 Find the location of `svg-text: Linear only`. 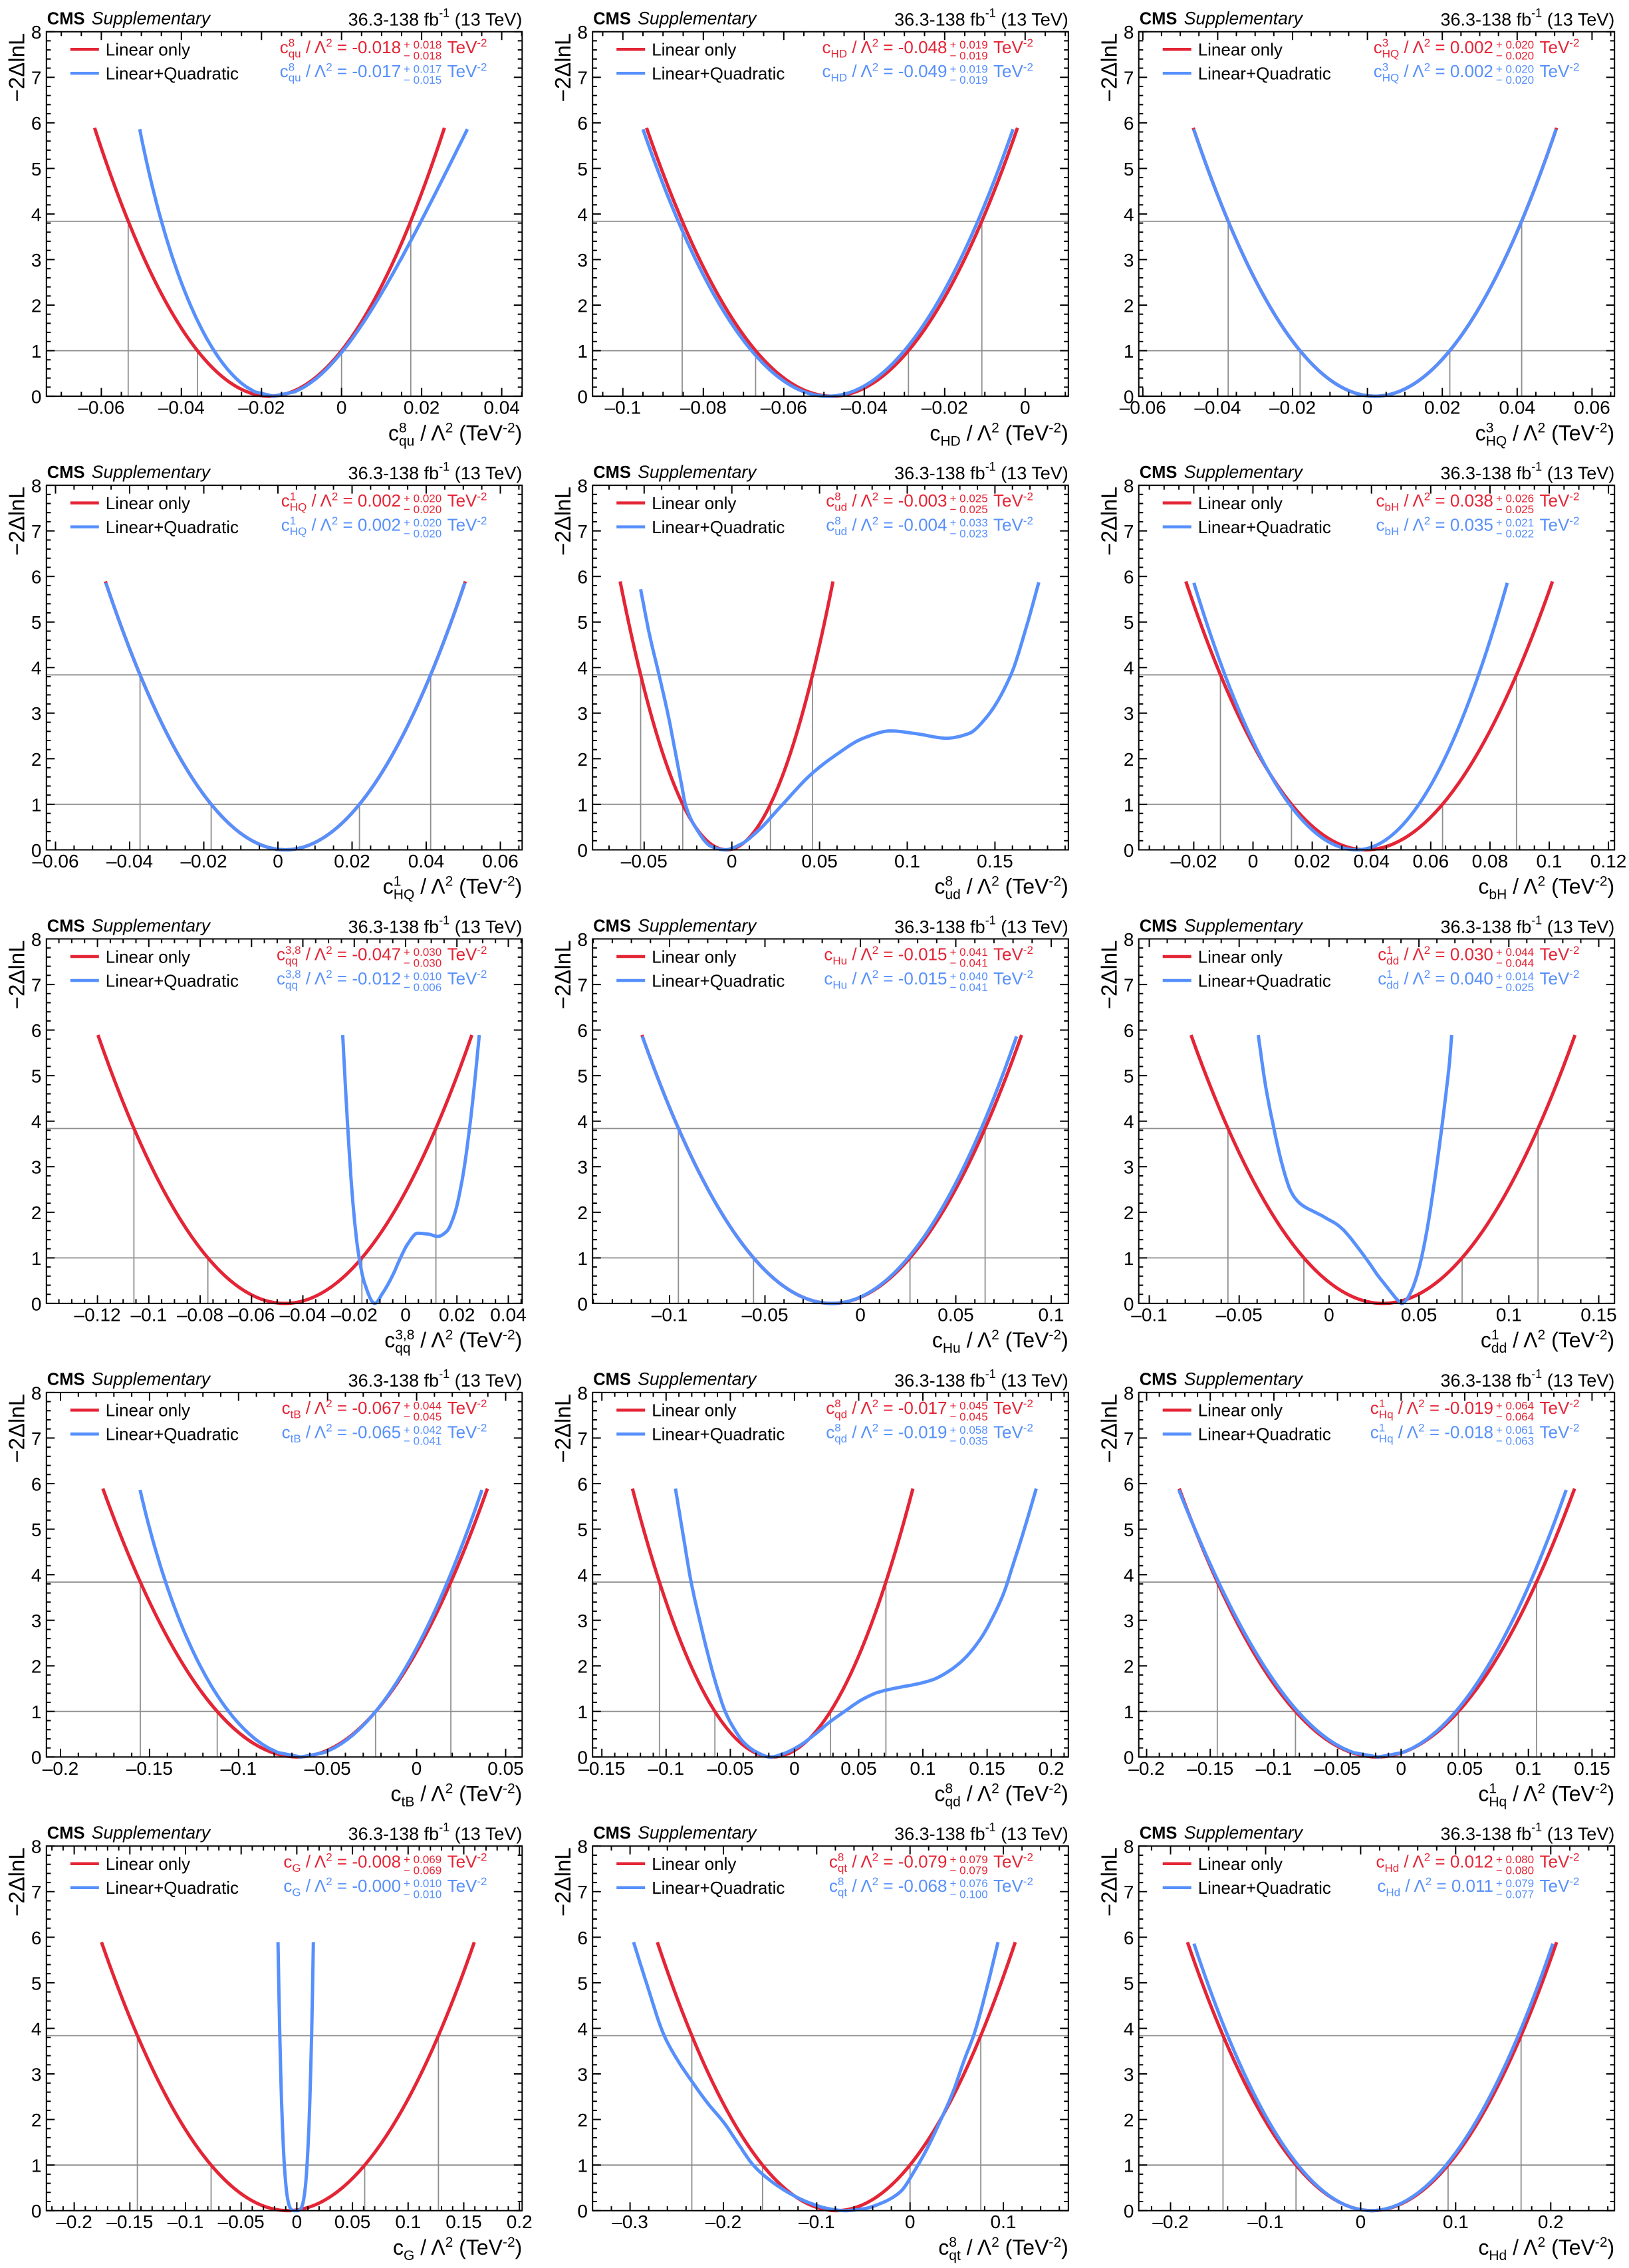

svg-text: Linear only is located at coordinates (1240, 50).